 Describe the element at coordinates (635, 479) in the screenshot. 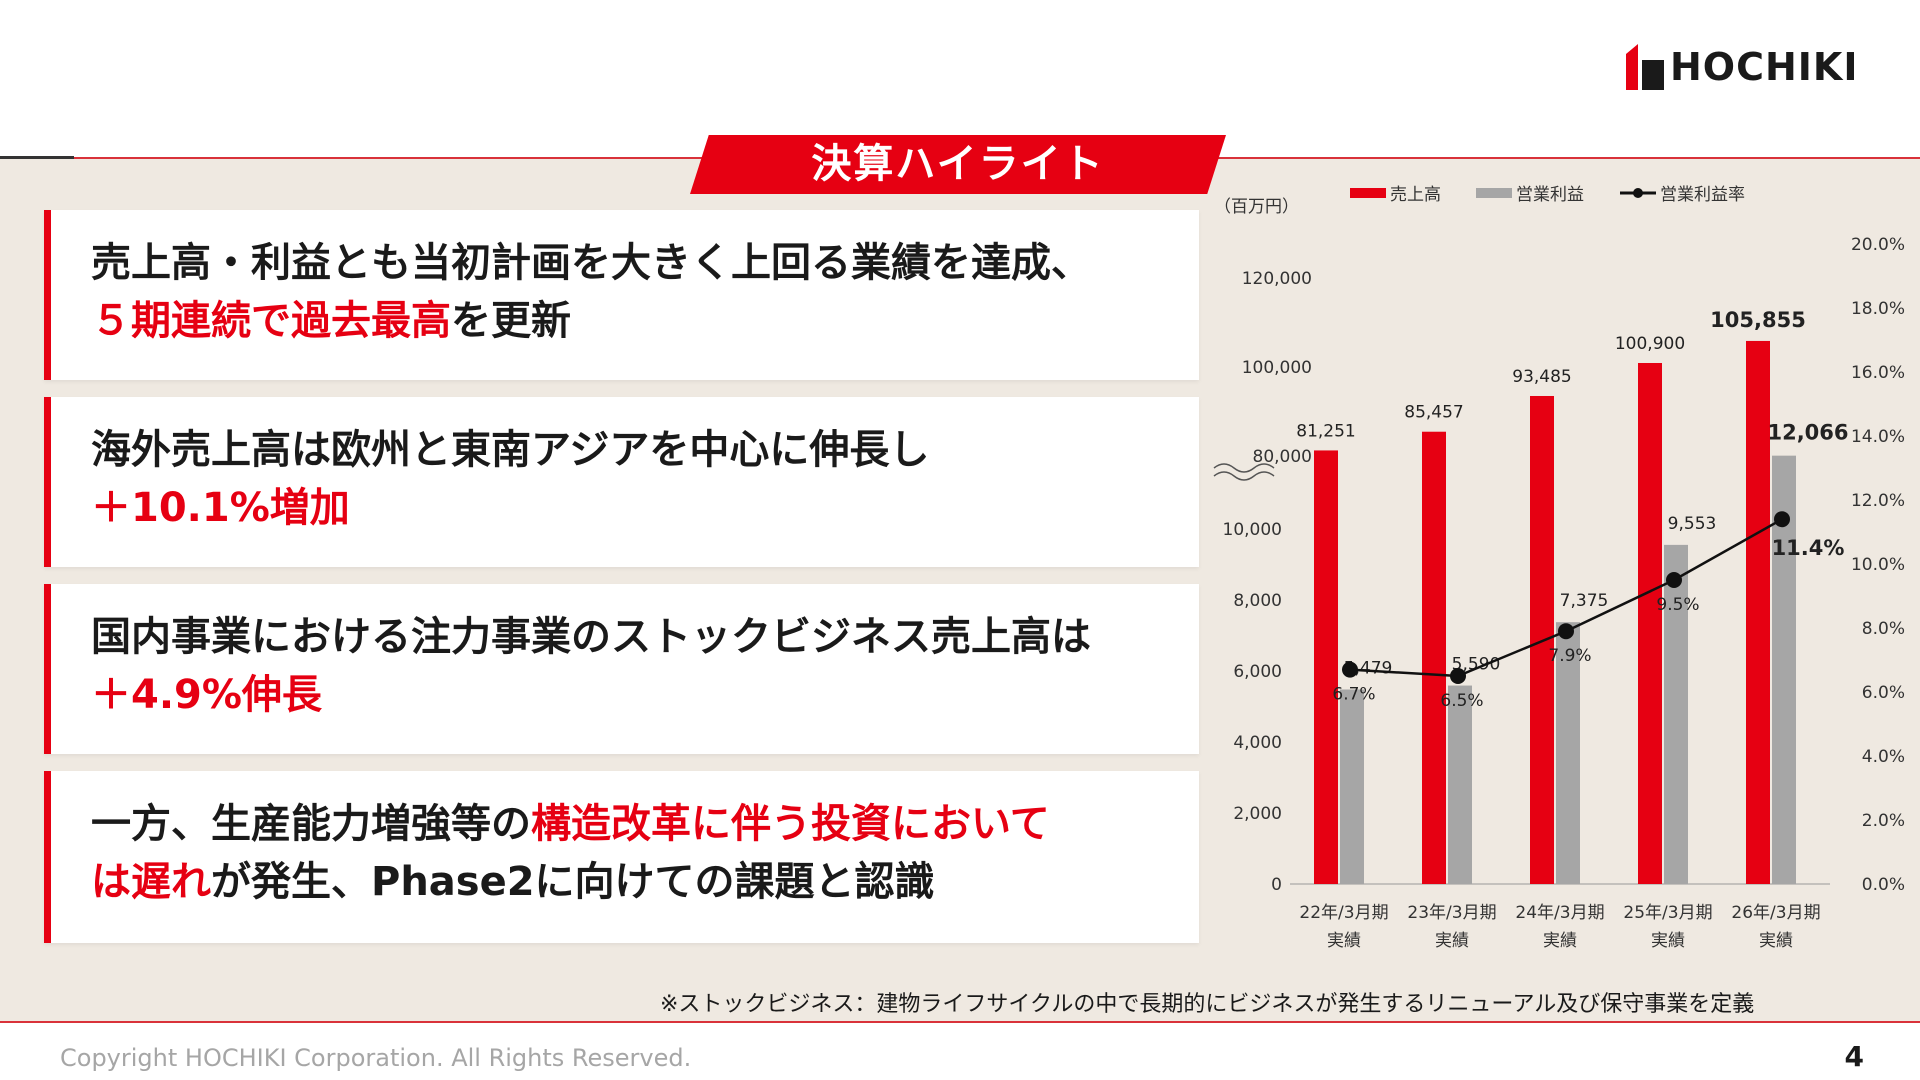

I see `highlight-text-2: 海外売上高は欧州と東南アジアを中心に伸長し ＋10.1%増加` at that location.